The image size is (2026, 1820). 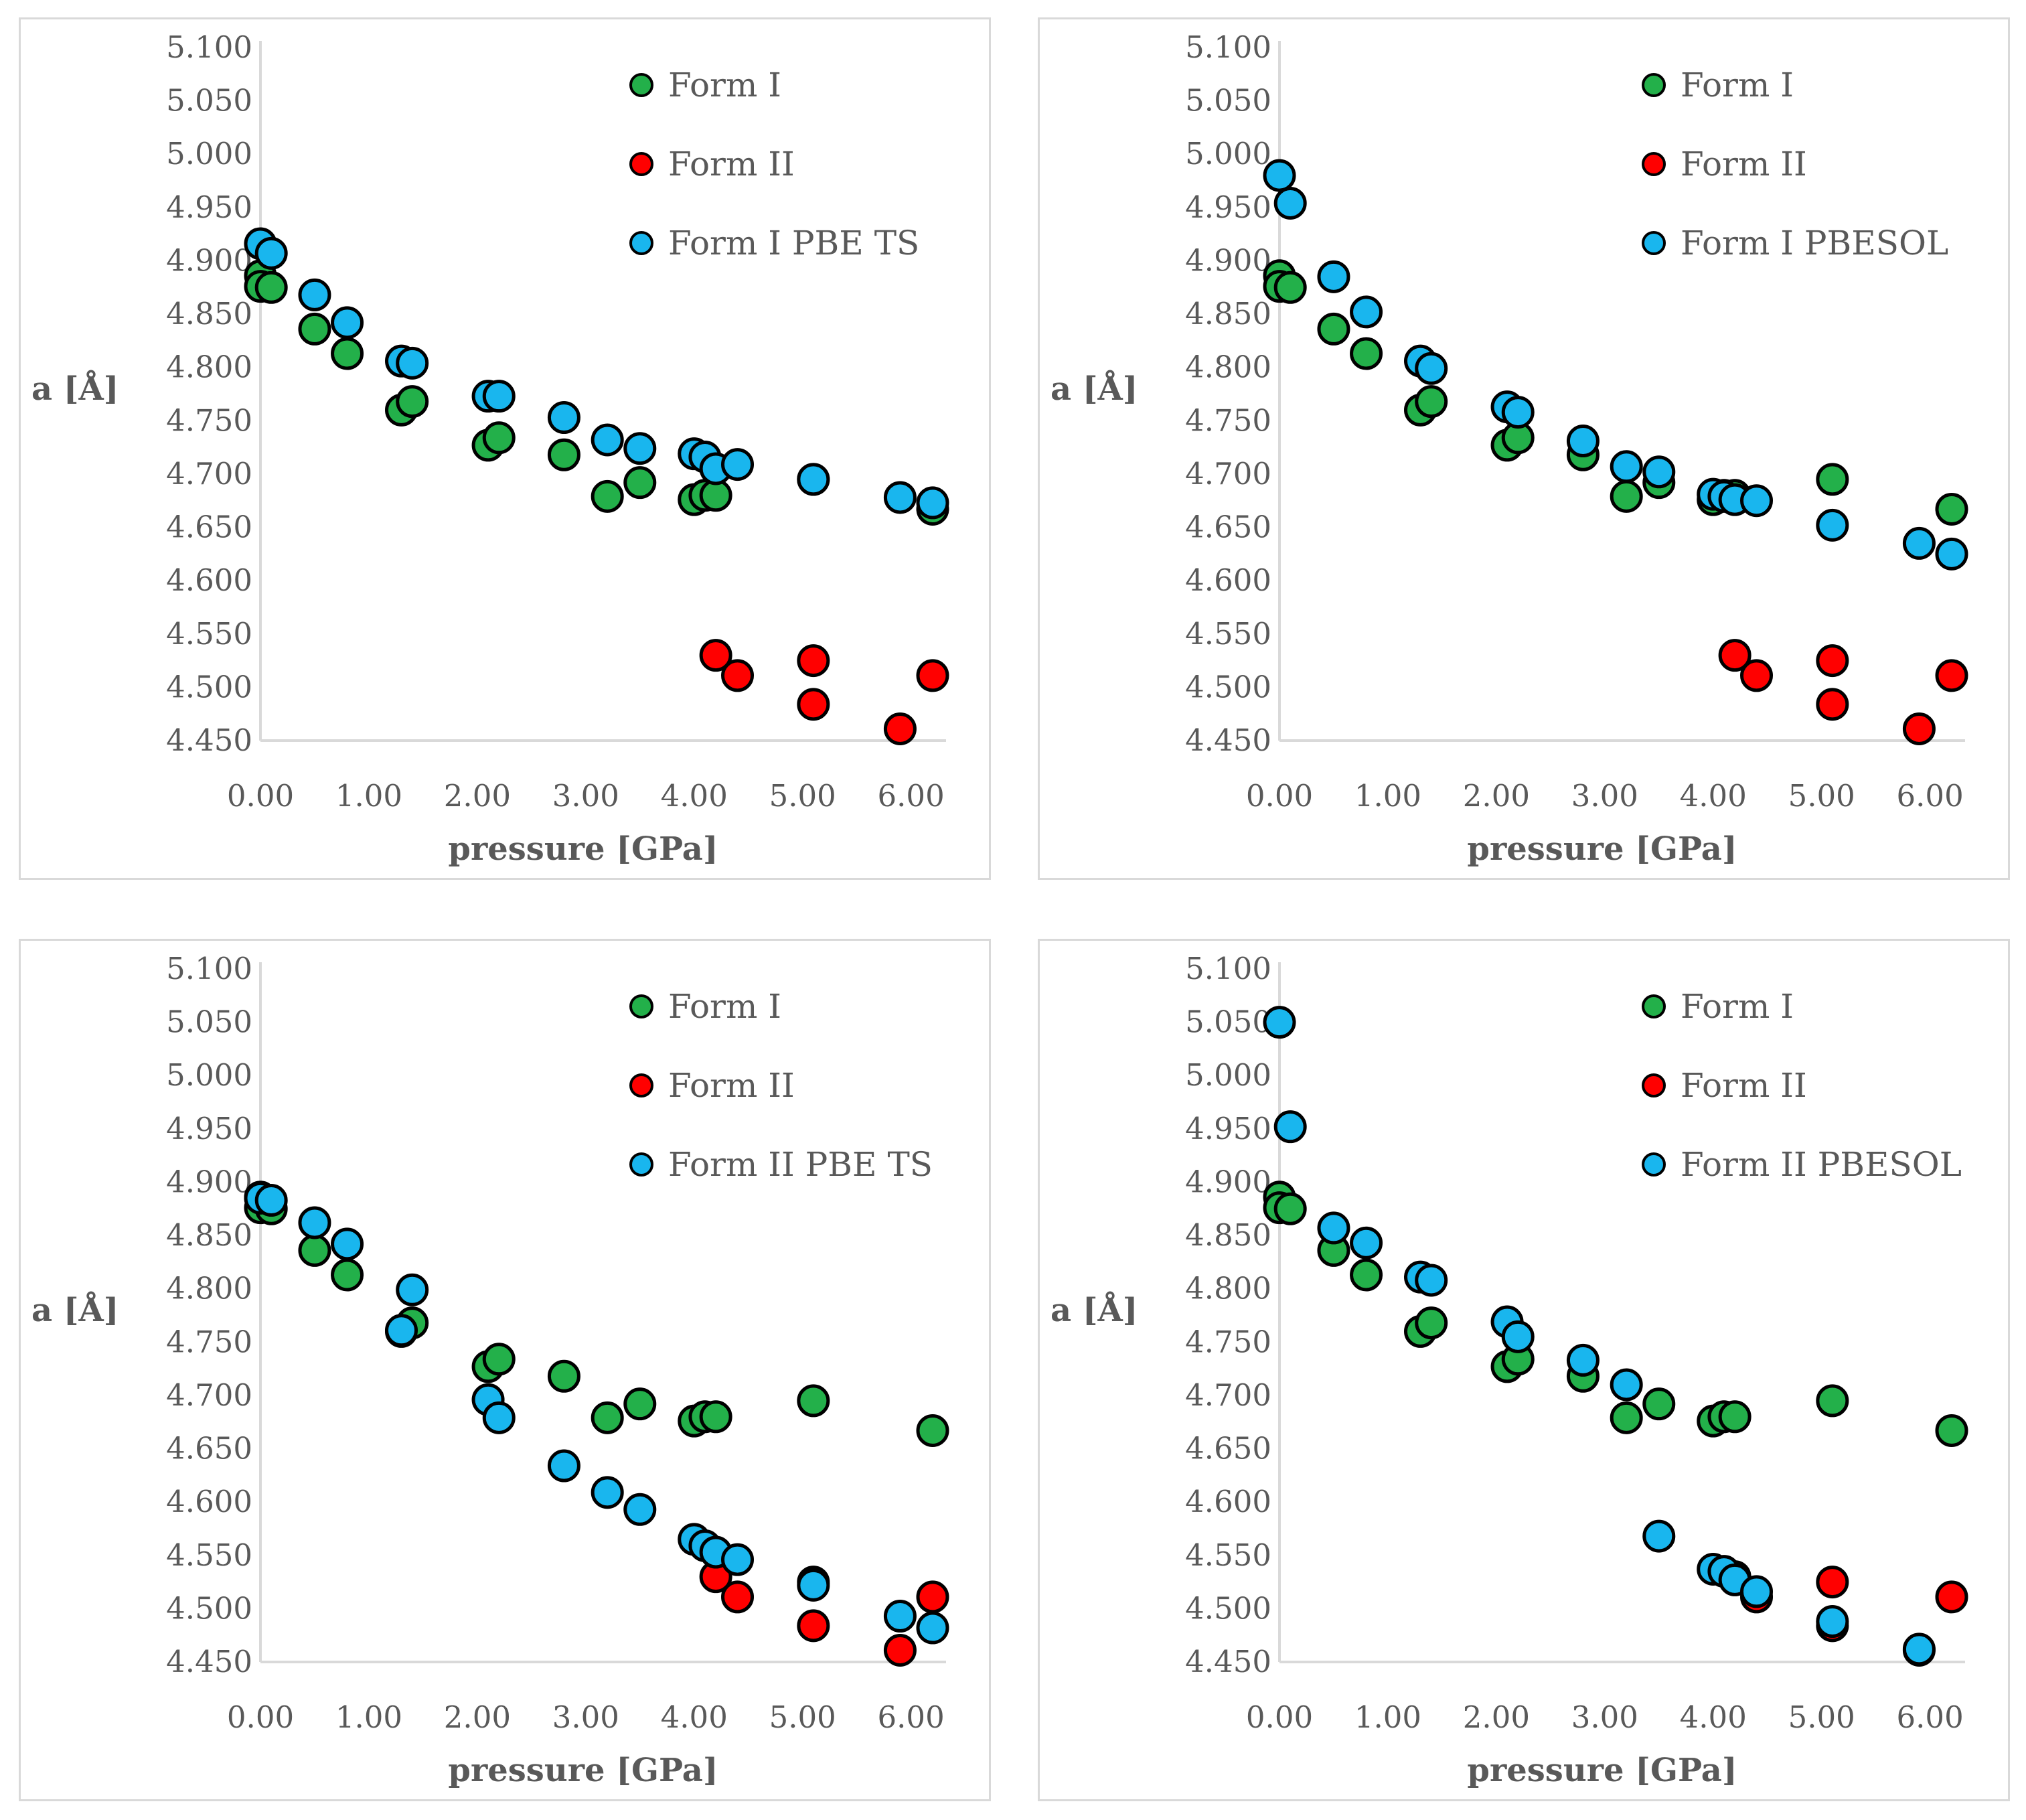 What do you see at coordinates (1228, 367) in the screenshot?
I see `y-tick-label: 4.800` at bounding box center [1228, 367].